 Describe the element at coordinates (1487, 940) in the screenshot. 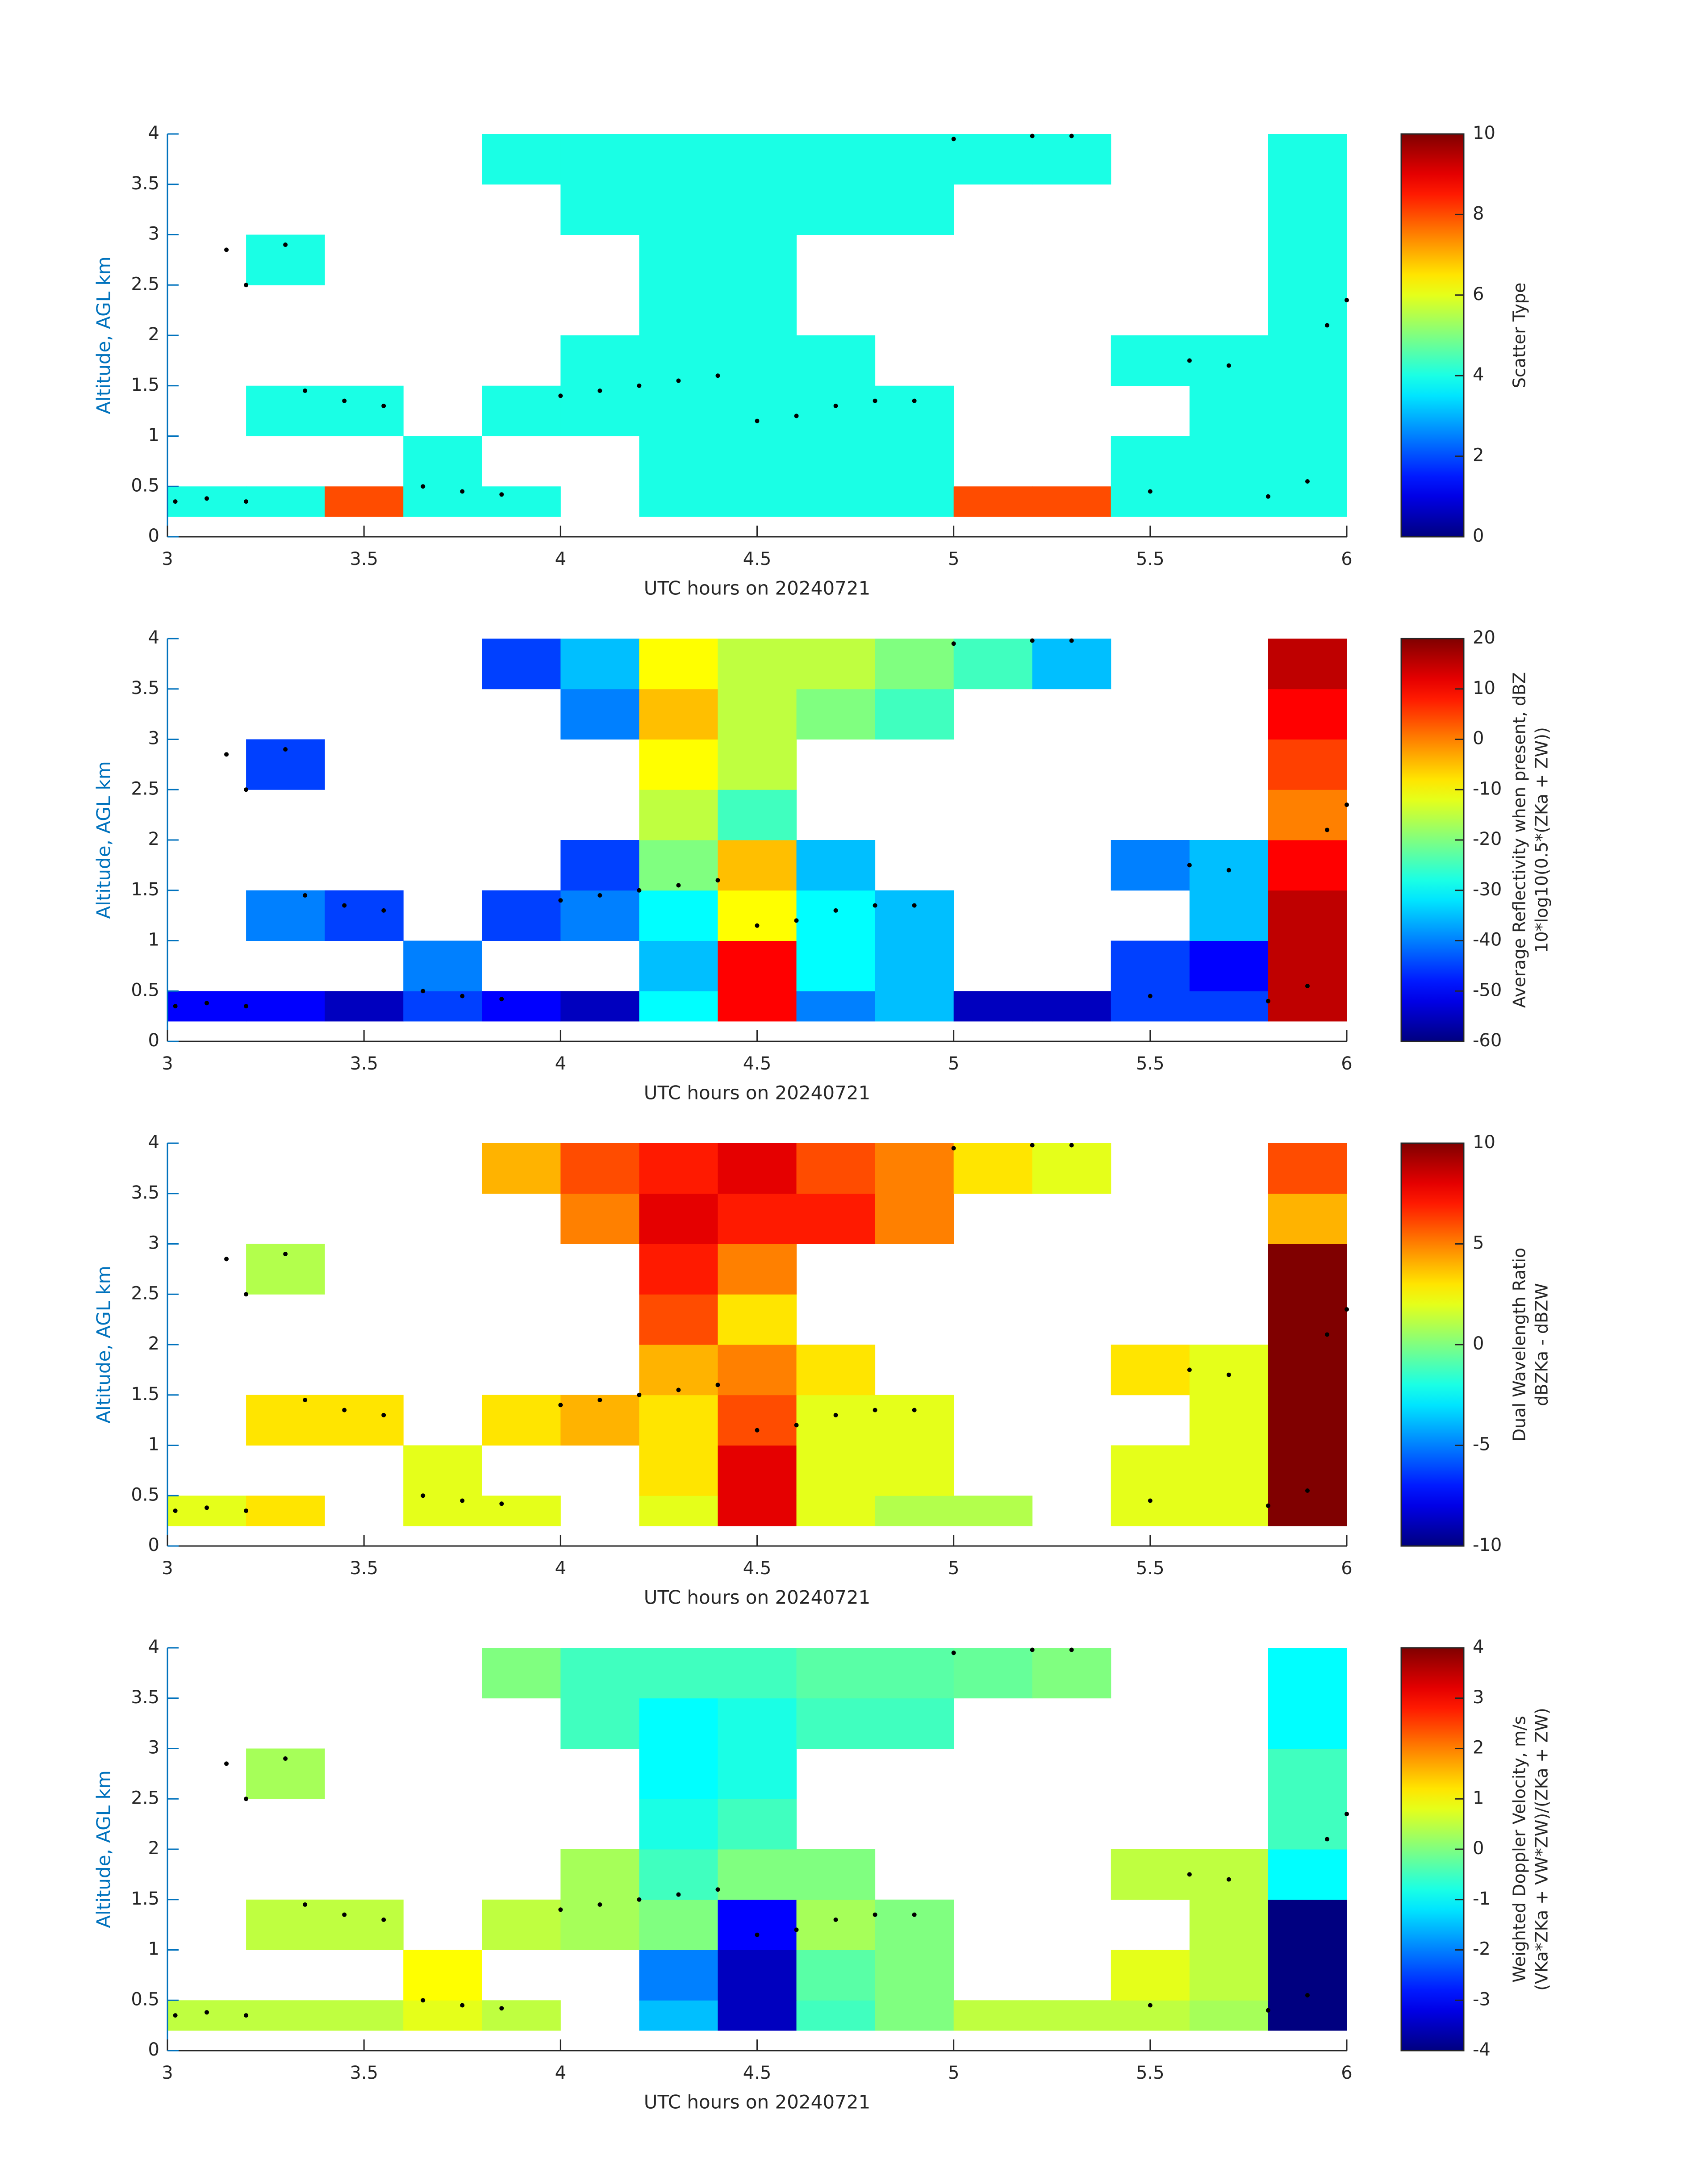

I see `colorbar-tick-label: -40` at that location.